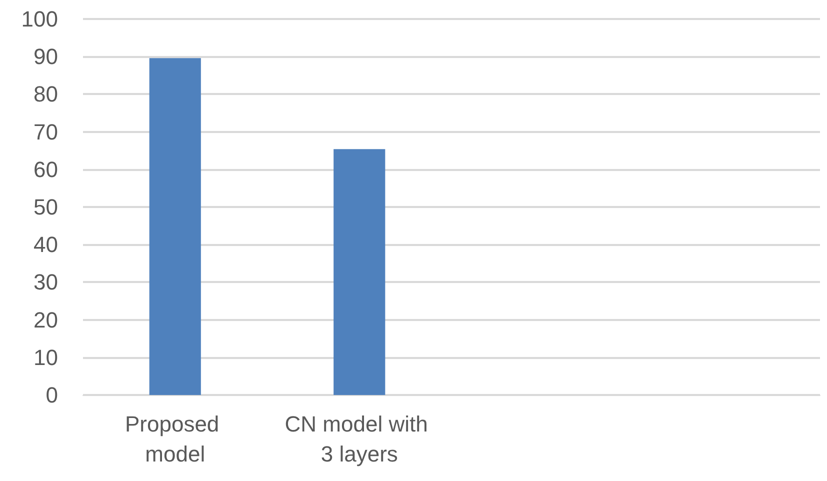  I want to click on y-tick-label: 60, so click(46, 169).